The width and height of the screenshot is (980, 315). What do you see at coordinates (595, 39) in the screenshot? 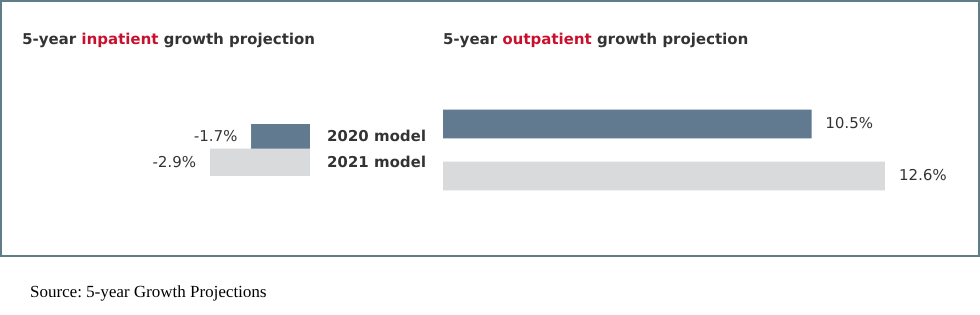
I see `chart-title: 5-year outpatient growth projection` at bounding box center [595, 39].